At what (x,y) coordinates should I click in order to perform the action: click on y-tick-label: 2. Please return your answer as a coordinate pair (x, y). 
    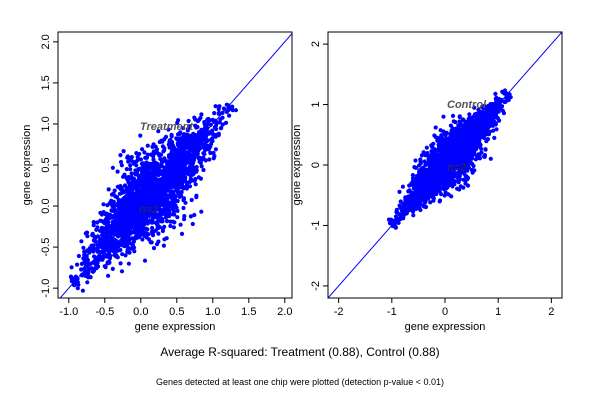
    Looking at the image, I should click on (316, 44).